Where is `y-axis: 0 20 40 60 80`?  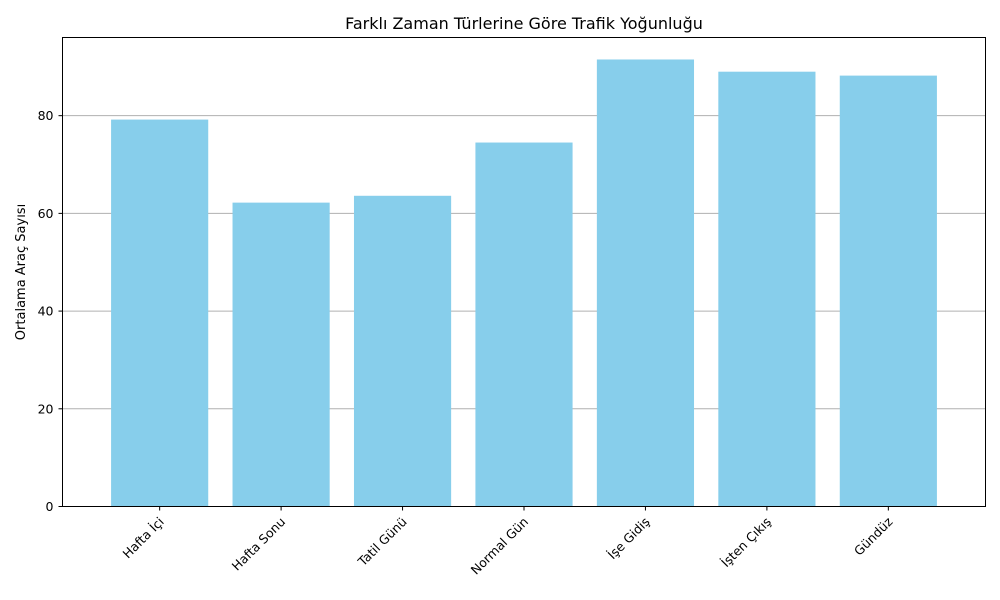 y-axis: 0 20 40 60 80 is located at coordinates (50, 311).